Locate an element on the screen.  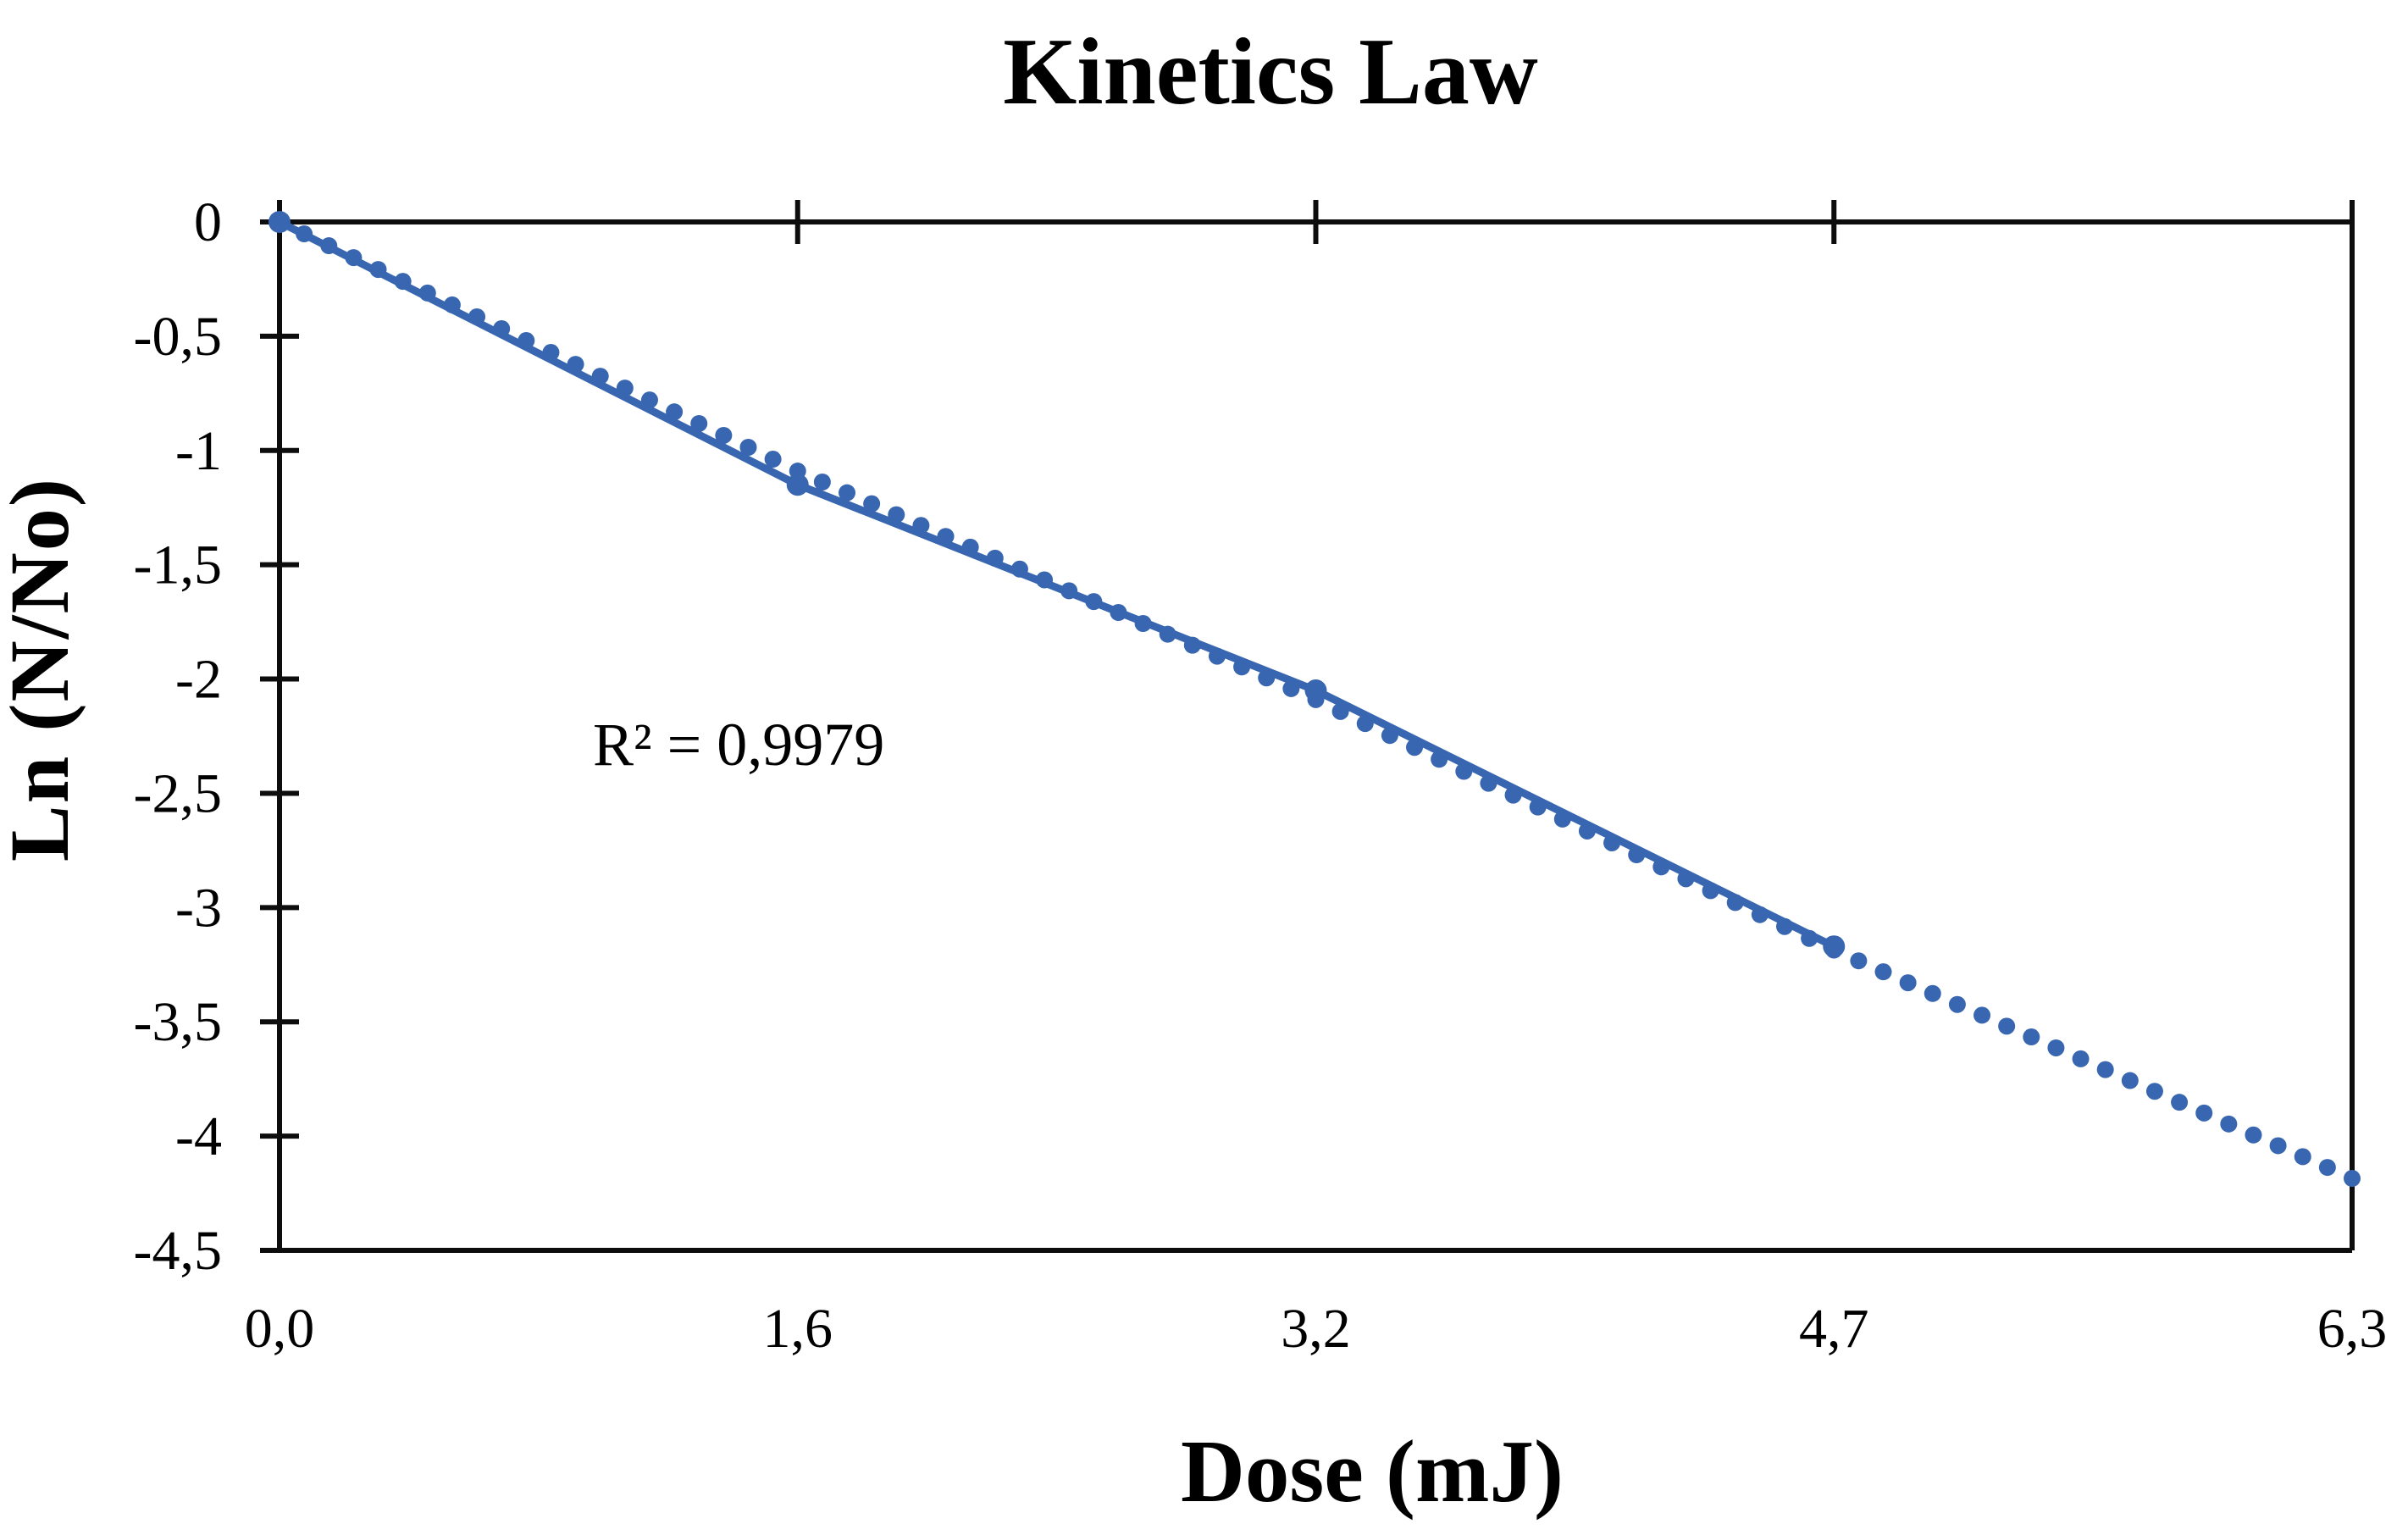
x-tick-label: 0,0 is located at coordinates (280, 1329).